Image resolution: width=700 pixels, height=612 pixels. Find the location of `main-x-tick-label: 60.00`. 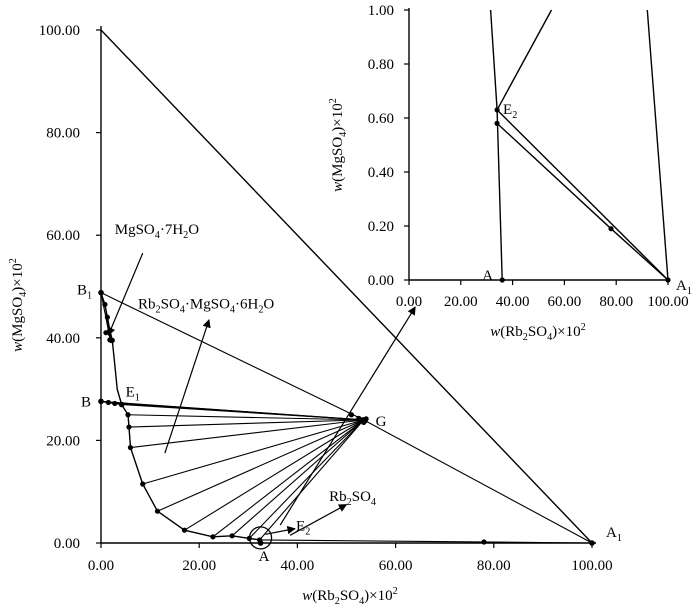

main-x-tick-label: 60.00 is located at coordinates (396, 566).